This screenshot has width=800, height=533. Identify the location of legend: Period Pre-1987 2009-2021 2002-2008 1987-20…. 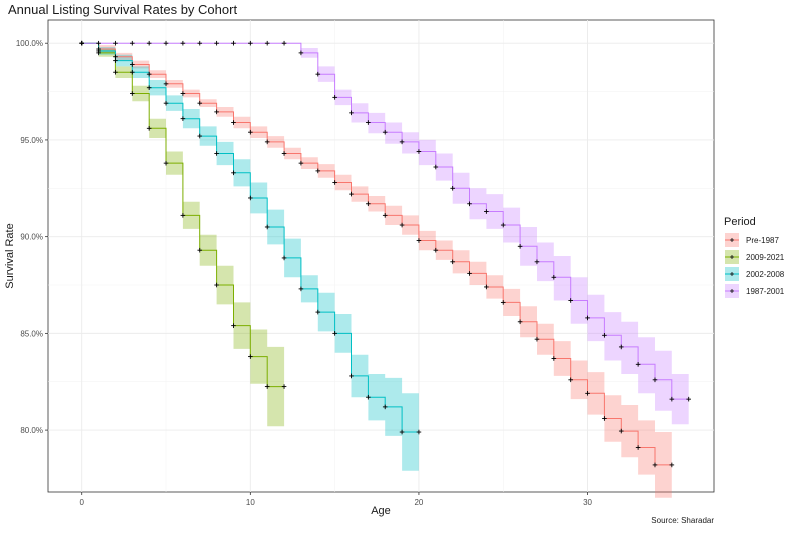
(754, 257).